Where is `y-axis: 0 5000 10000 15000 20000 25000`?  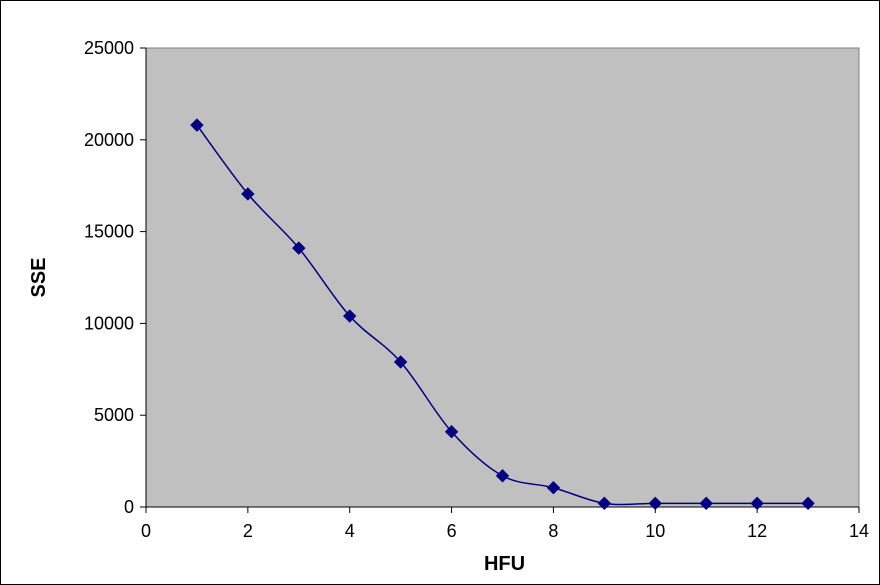
y-axis: 0 5000 10000 15000 20000 25000 is located at coordinates (115, 277).